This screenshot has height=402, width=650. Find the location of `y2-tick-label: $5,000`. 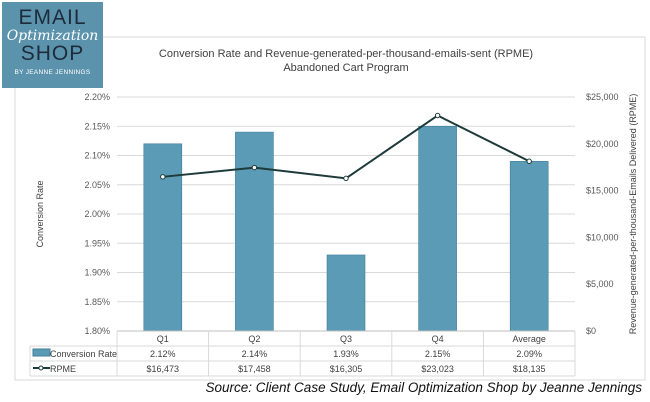

y2-tick-label: $5,000 is located at coordinates (600, 284).